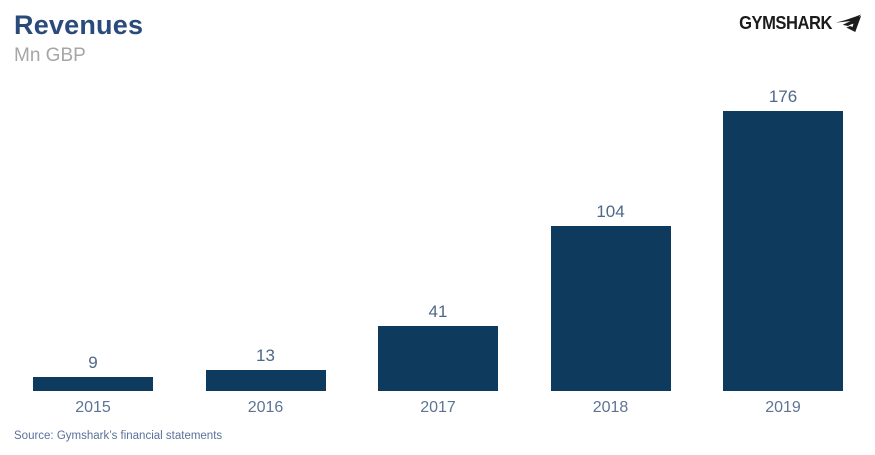 The height and width of the screenshot is (455, 875). I want to click on chart-header: Revenues Mn GBP, so click(78, 38).